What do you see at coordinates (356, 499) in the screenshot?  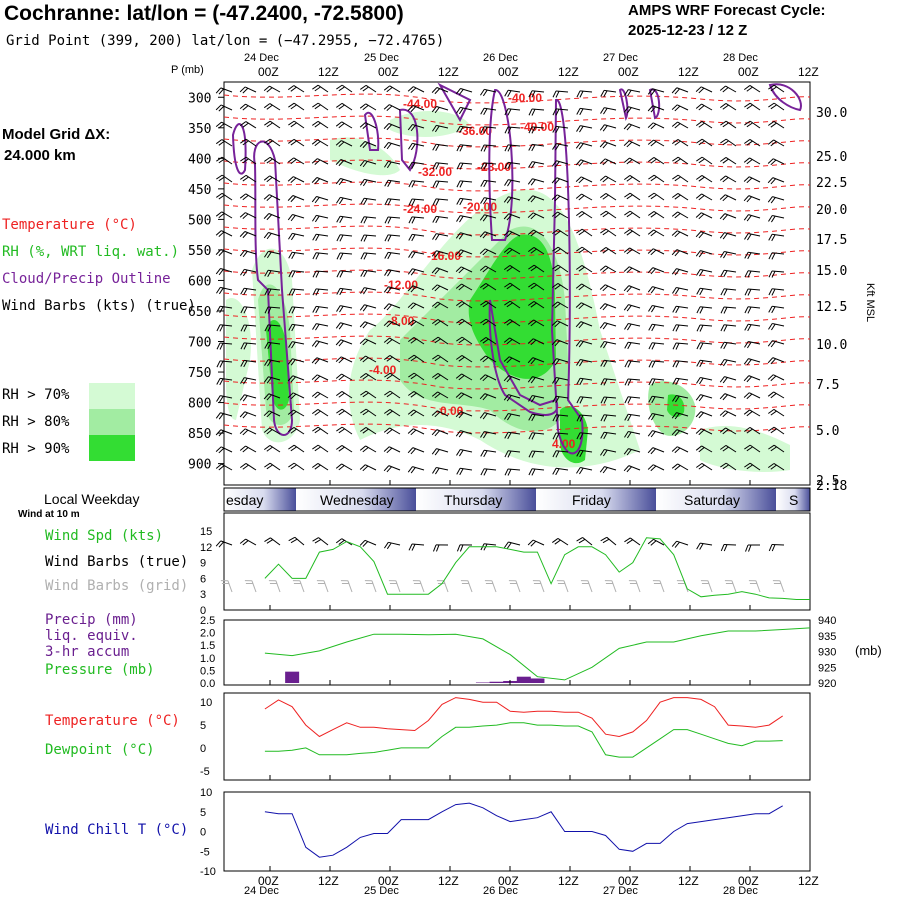 I see `weekday-segment` at bounding box center [356, 499].